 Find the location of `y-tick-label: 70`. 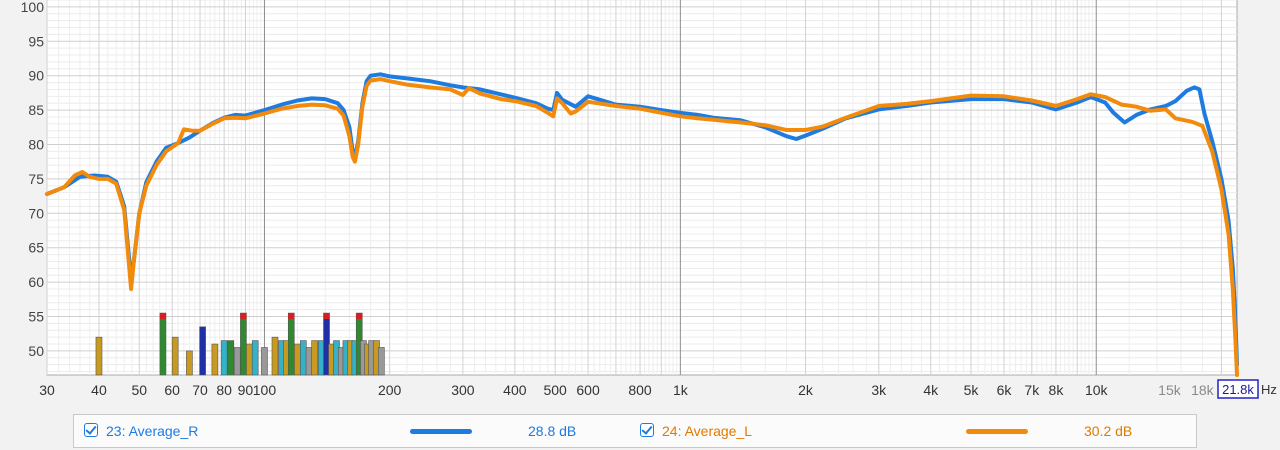

y-tick-label: 70 is located at coordinates (36, 213).